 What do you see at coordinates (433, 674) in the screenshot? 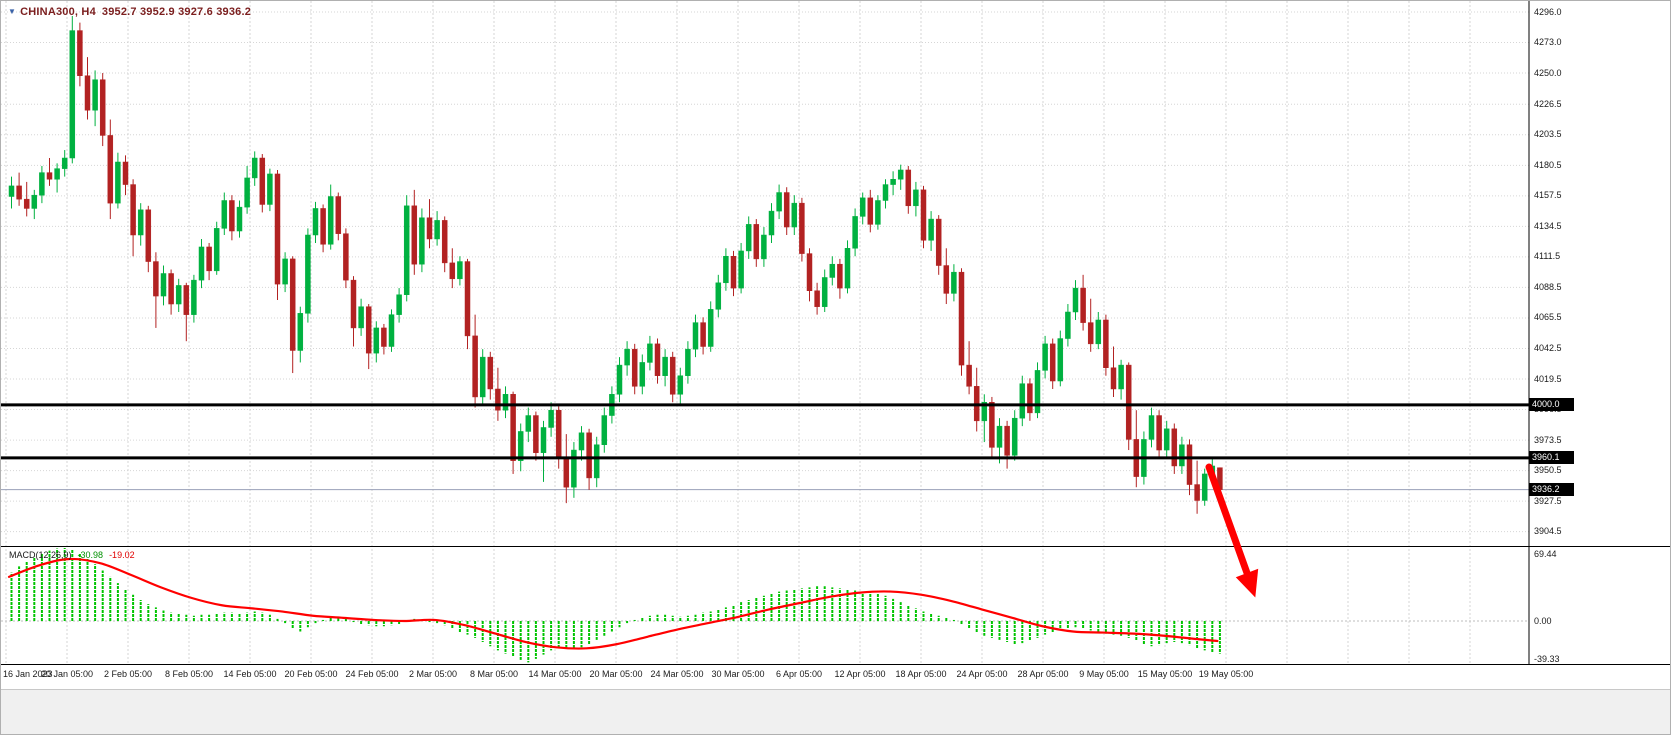
I see `time-axis-label: 2 Mar 05:00` at bounding box center [433, 674].